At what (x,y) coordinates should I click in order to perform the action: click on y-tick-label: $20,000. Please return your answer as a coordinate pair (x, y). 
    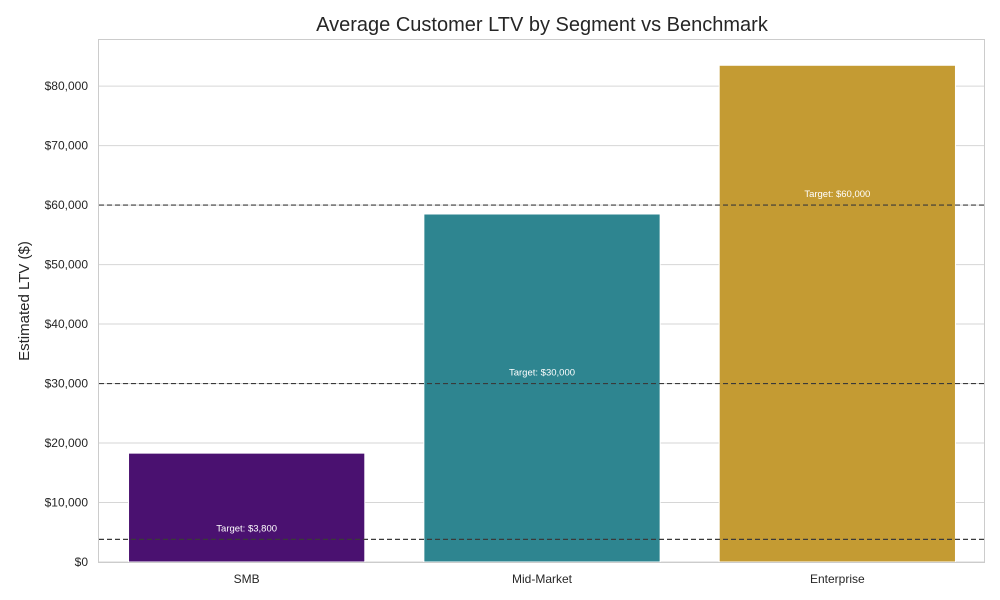
    Looking at the image, I should click on (67, 443).